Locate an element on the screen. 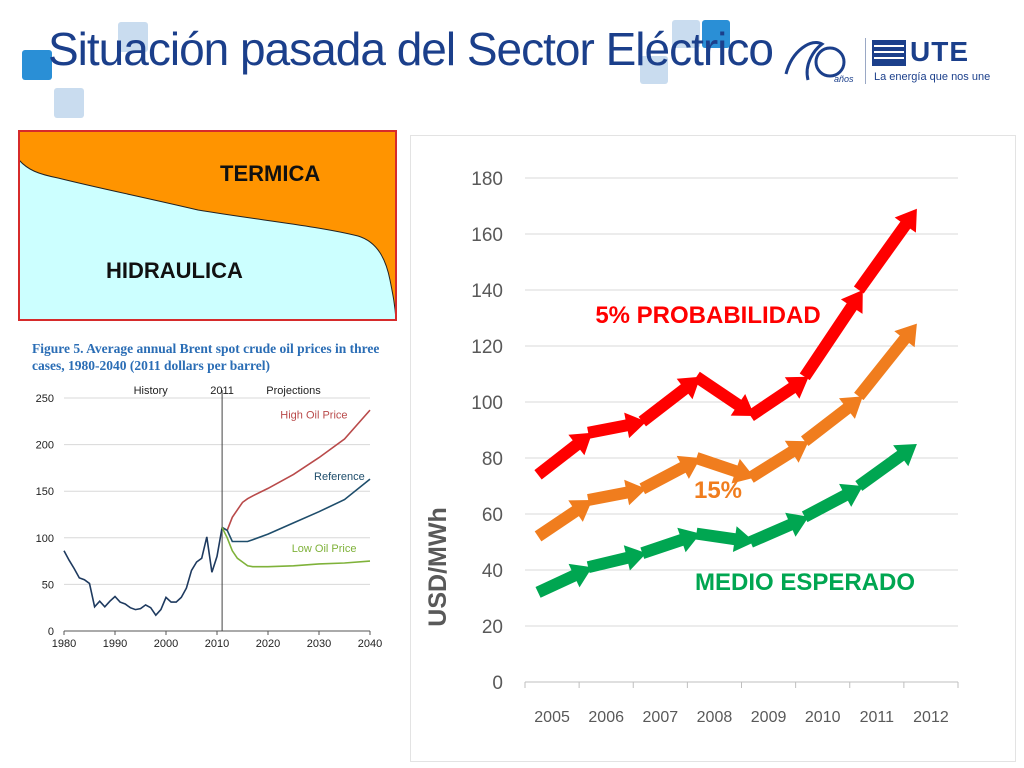 This screenshot has height=768, width=1024. oil-y-tick-label: 200 is located at coordinates (45, 446).